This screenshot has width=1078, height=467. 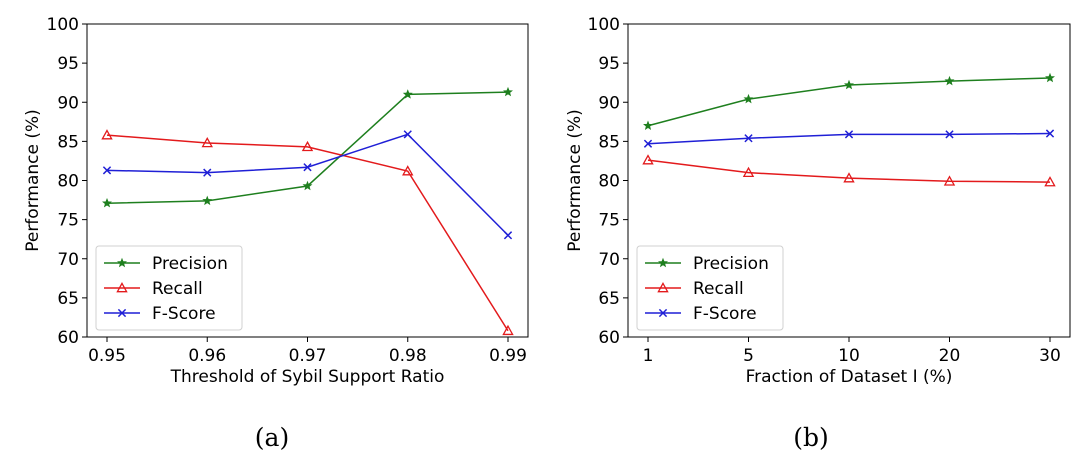 What do you see at coordinates (1050, 356) in the screenshot?
I see `x-tick-label: 30` at bounding box center [1050, 356].